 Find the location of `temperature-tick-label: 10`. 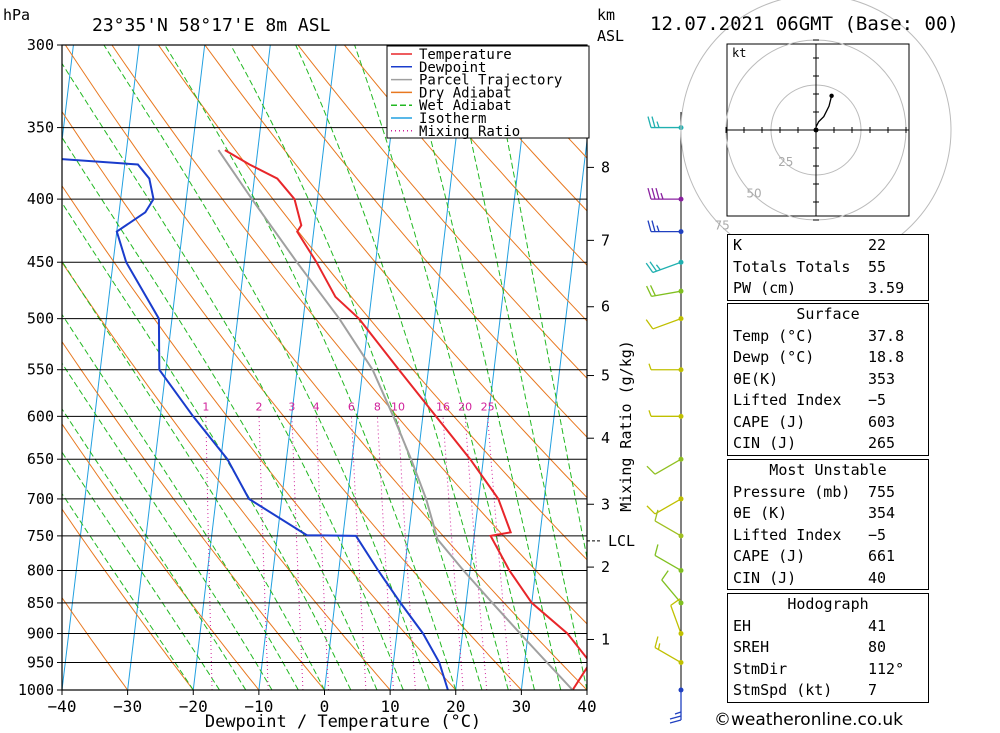

temperature-tick-label: 10 is located at coordinates (389, 706).